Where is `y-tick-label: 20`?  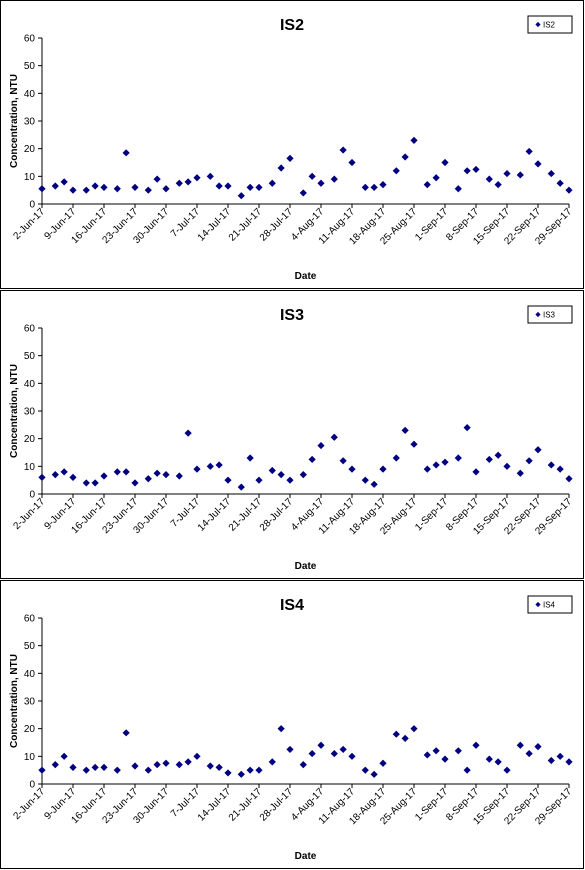
y-tick-label: 20 is located at coordinates (30, 439).